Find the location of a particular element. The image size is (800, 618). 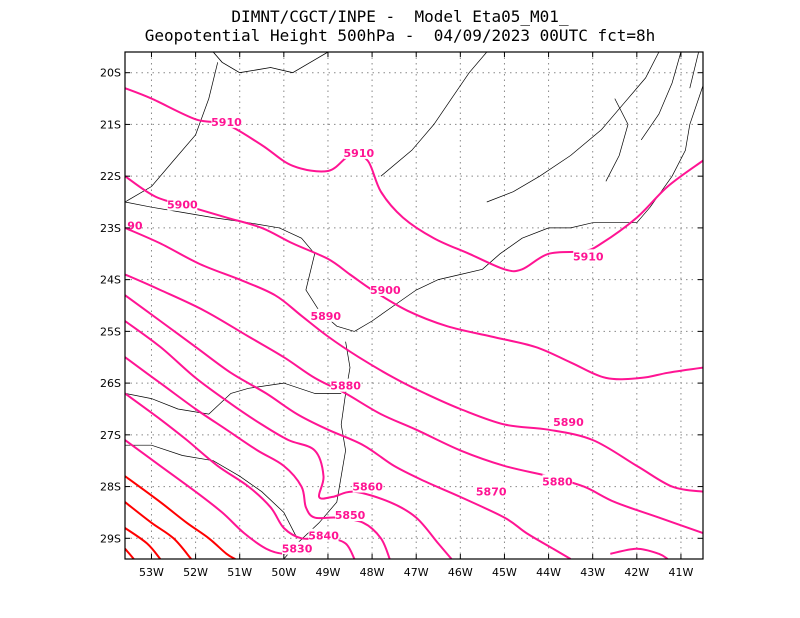

contour-label: 5870 is located at coordinates (491, 492).